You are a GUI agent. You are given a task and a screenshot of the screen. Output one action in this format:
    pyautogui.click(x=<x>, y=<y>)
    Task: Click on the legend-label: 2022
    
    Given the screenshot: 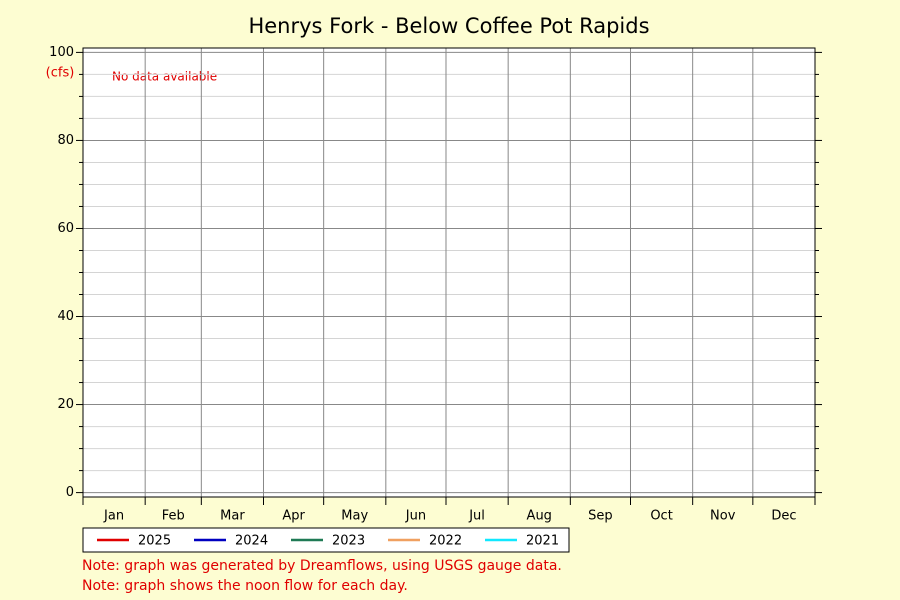 What is the action you would take?
    pyautogui.click(x=445, y=541)
    